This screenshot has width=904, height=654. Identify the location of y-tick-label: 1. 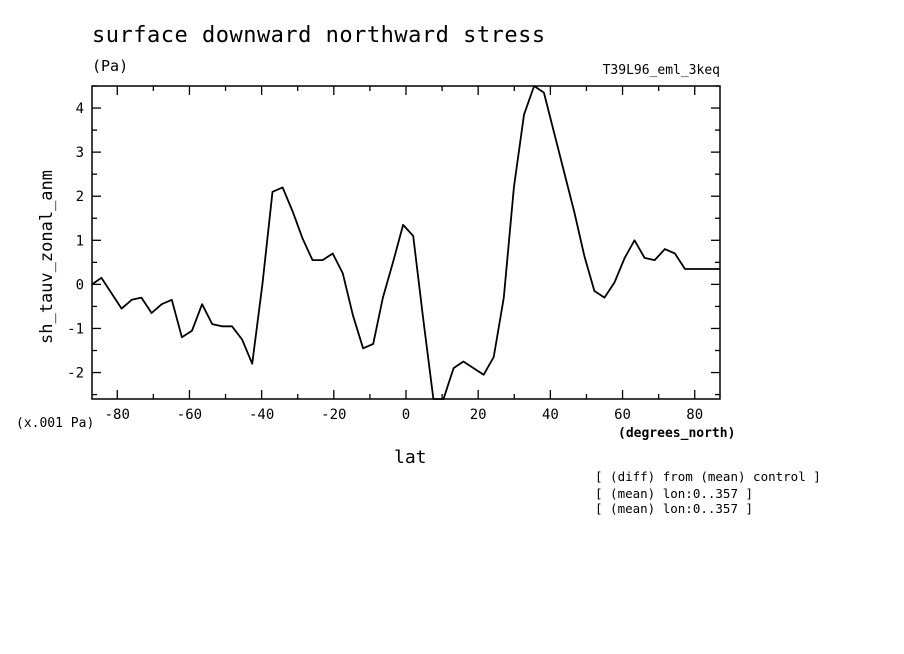
(80, 241).